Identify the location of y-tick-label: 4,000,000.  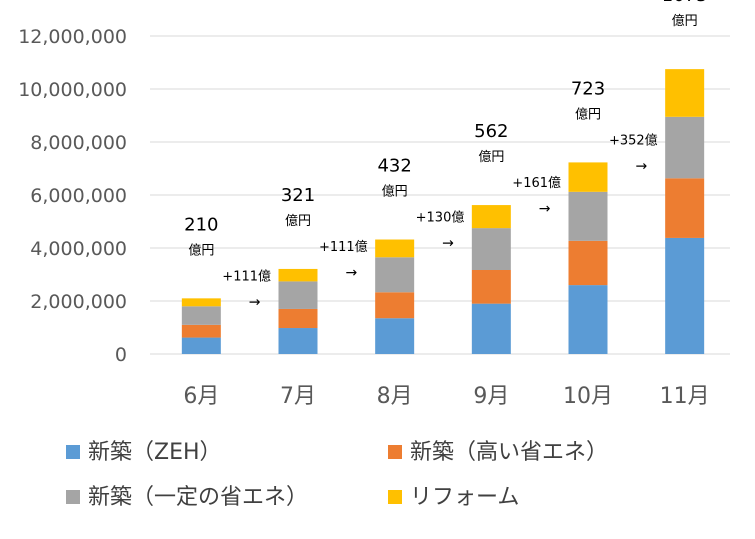
(78, 249).